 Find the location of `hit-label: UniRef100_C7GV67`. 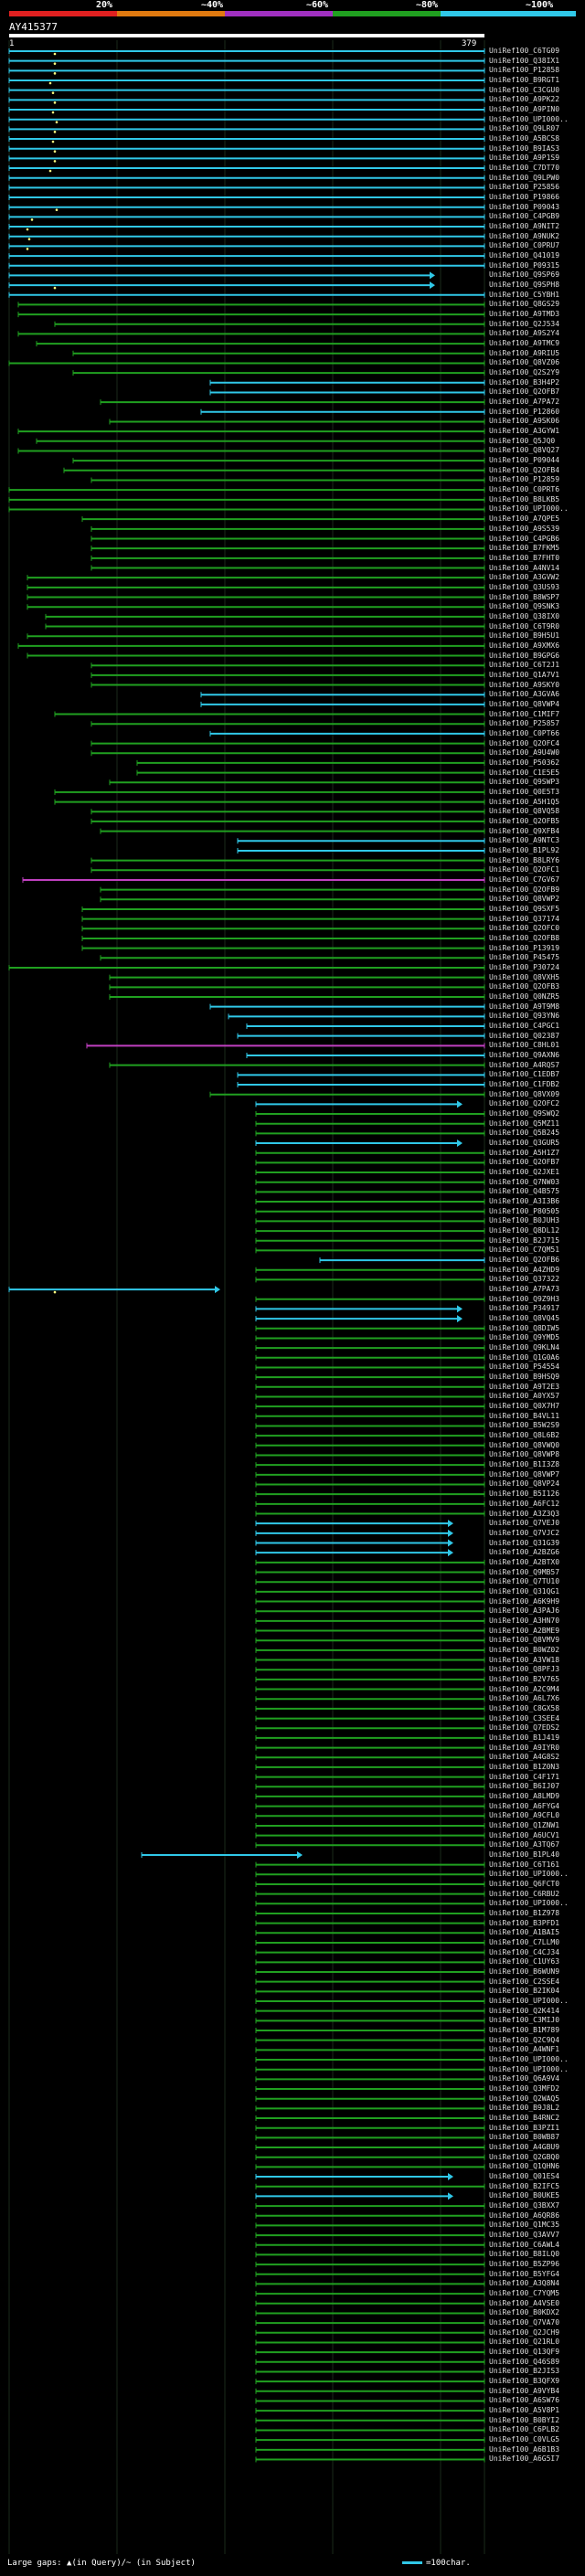

hit-label: UniRef100_C7GV67 is located at coordinates (524, 879).